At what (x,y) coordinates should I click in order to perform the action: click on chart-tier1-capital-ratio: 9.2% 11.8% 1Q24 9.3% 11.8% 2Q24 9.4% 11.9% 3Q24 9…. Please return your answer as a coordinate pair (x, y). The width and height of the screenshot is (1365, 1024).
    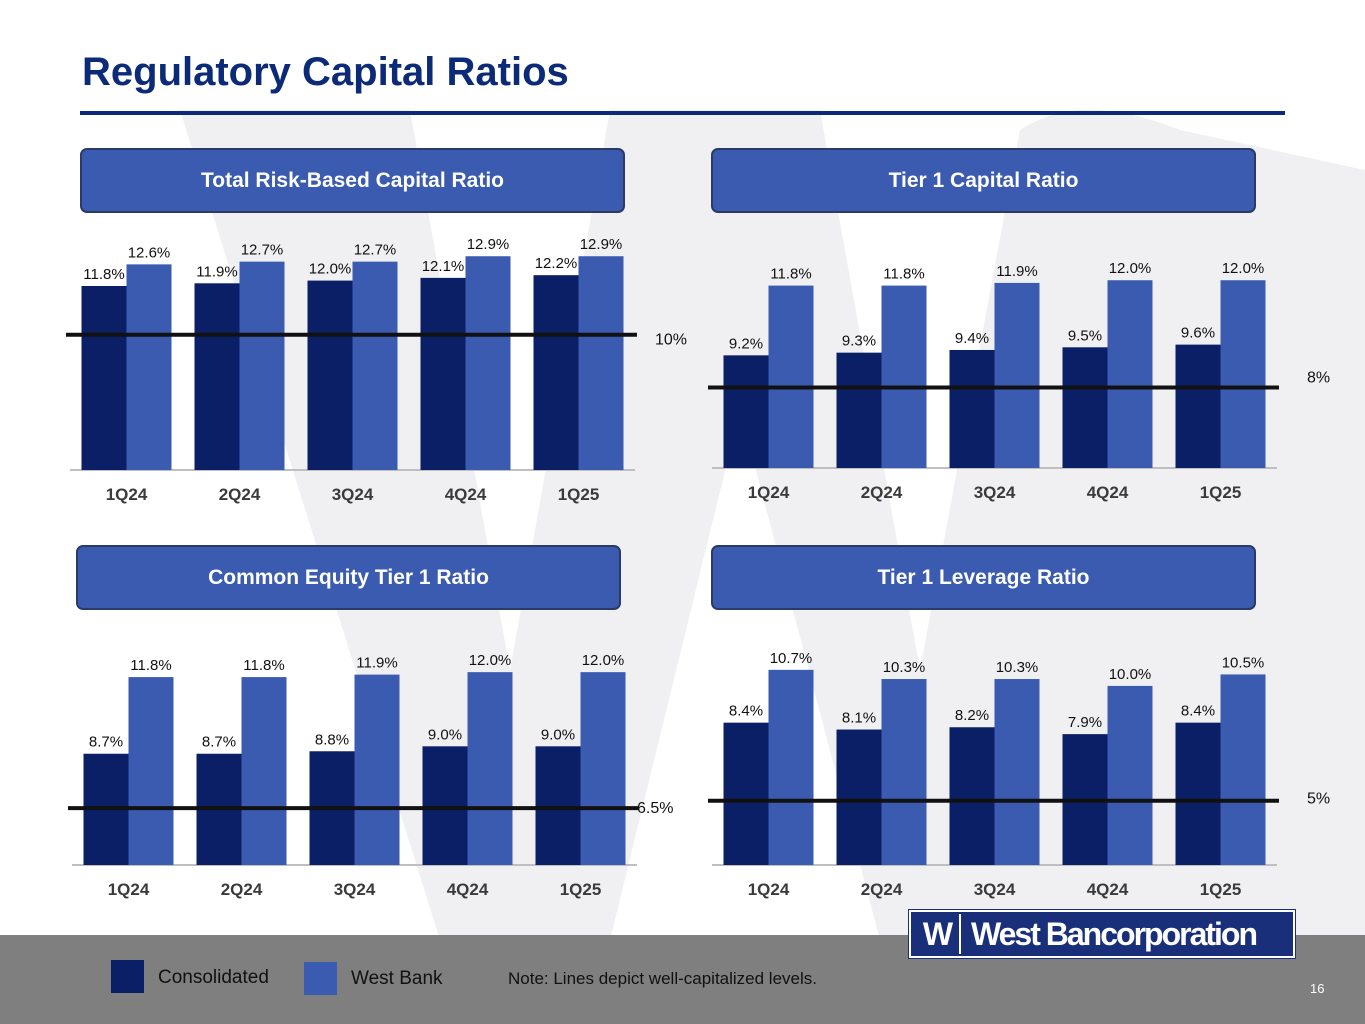
    Looking at the image, I should click on (1019, 381).